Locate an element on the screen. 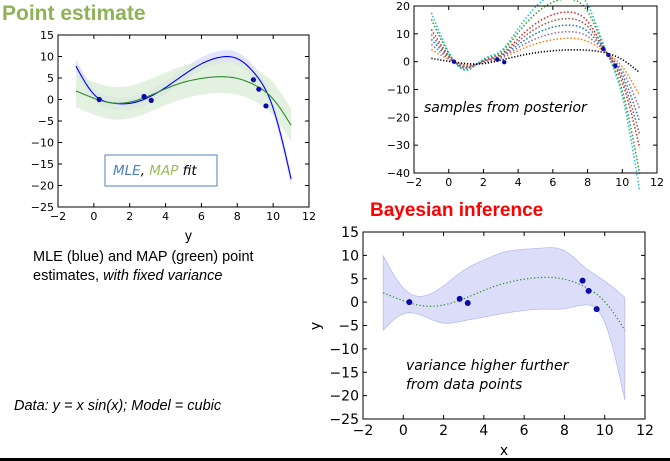  band-map is located at coordinates (183, 101).